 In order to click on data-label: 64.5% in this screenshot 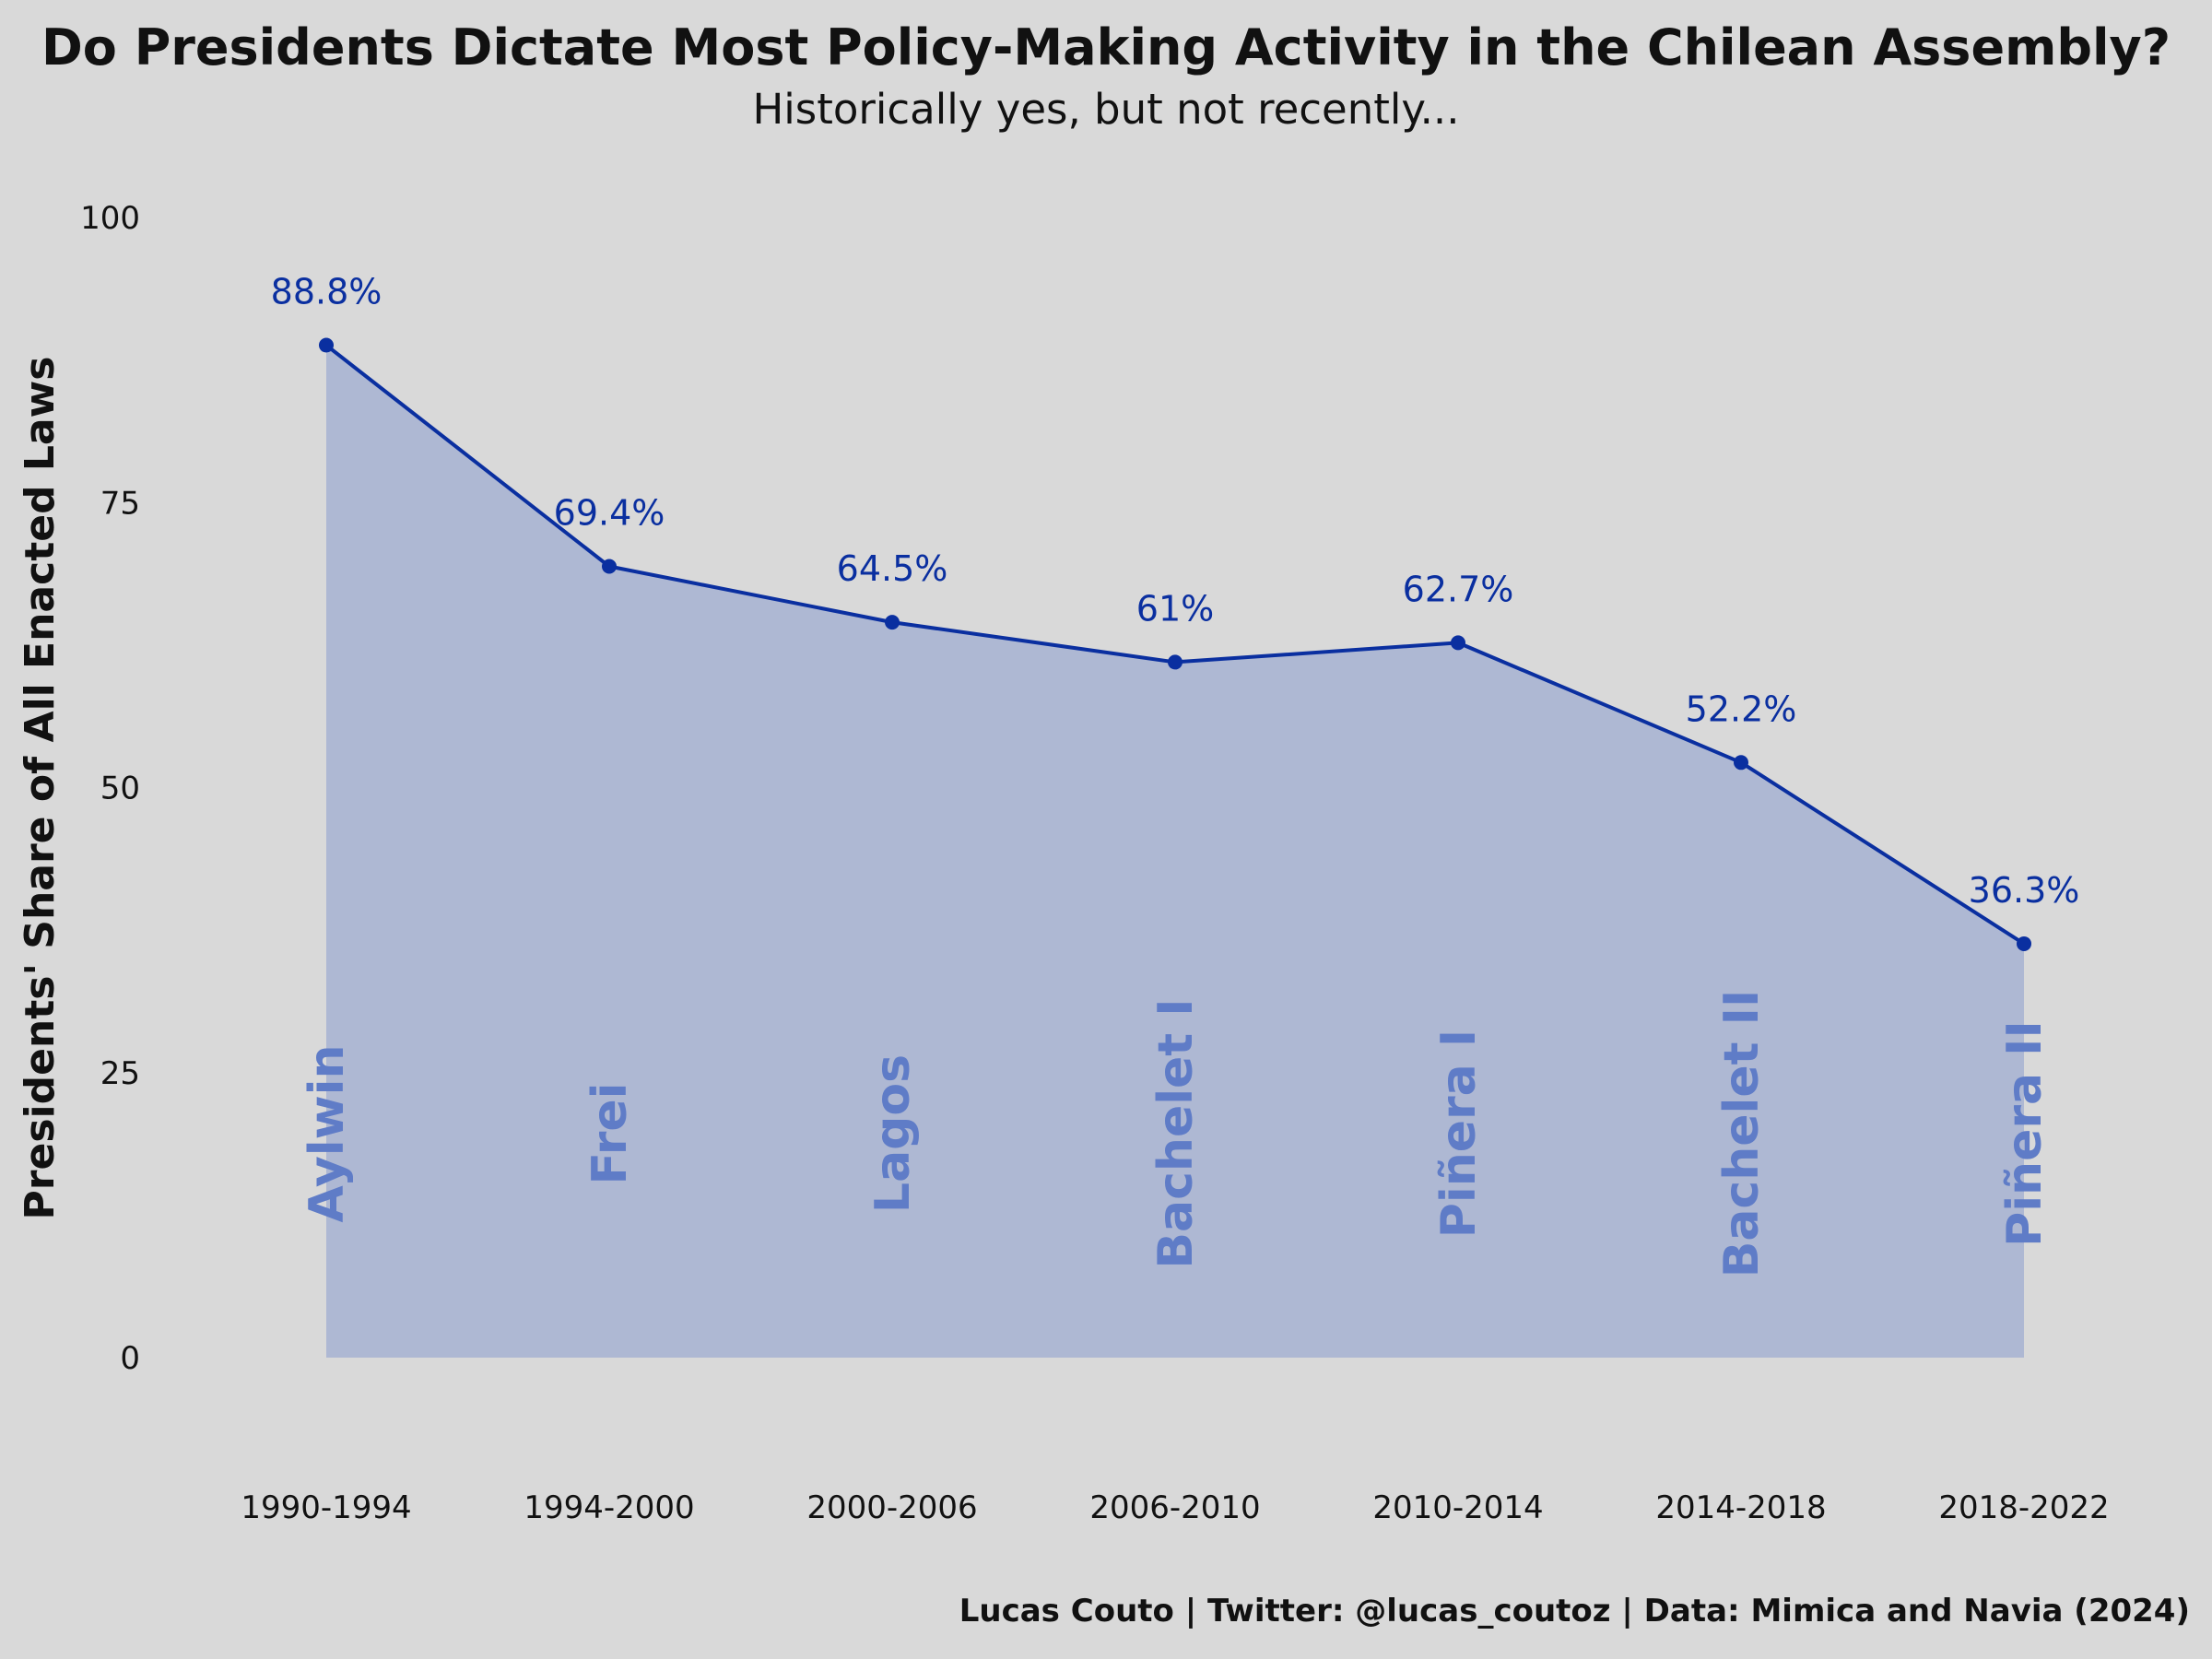, I will do `click(892, 568)`.